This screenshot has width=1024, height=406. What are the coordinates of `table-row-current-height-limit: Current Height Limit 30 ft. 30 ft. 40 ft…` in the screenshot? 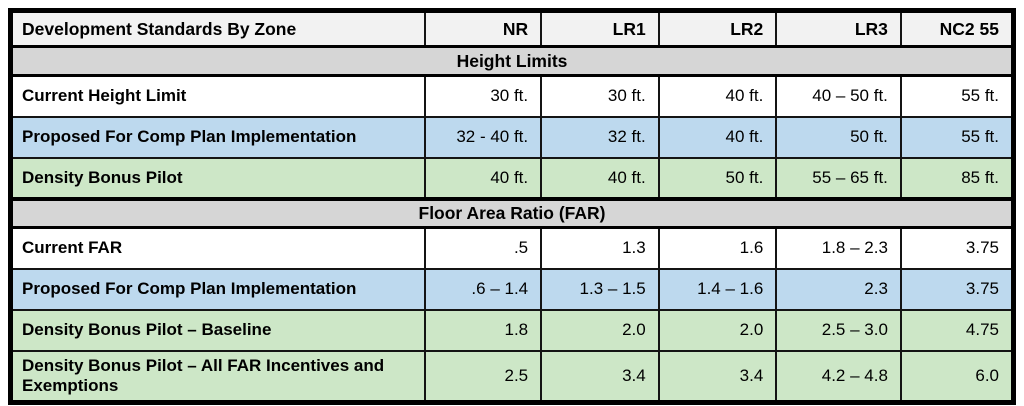 It's located at (512, 96).